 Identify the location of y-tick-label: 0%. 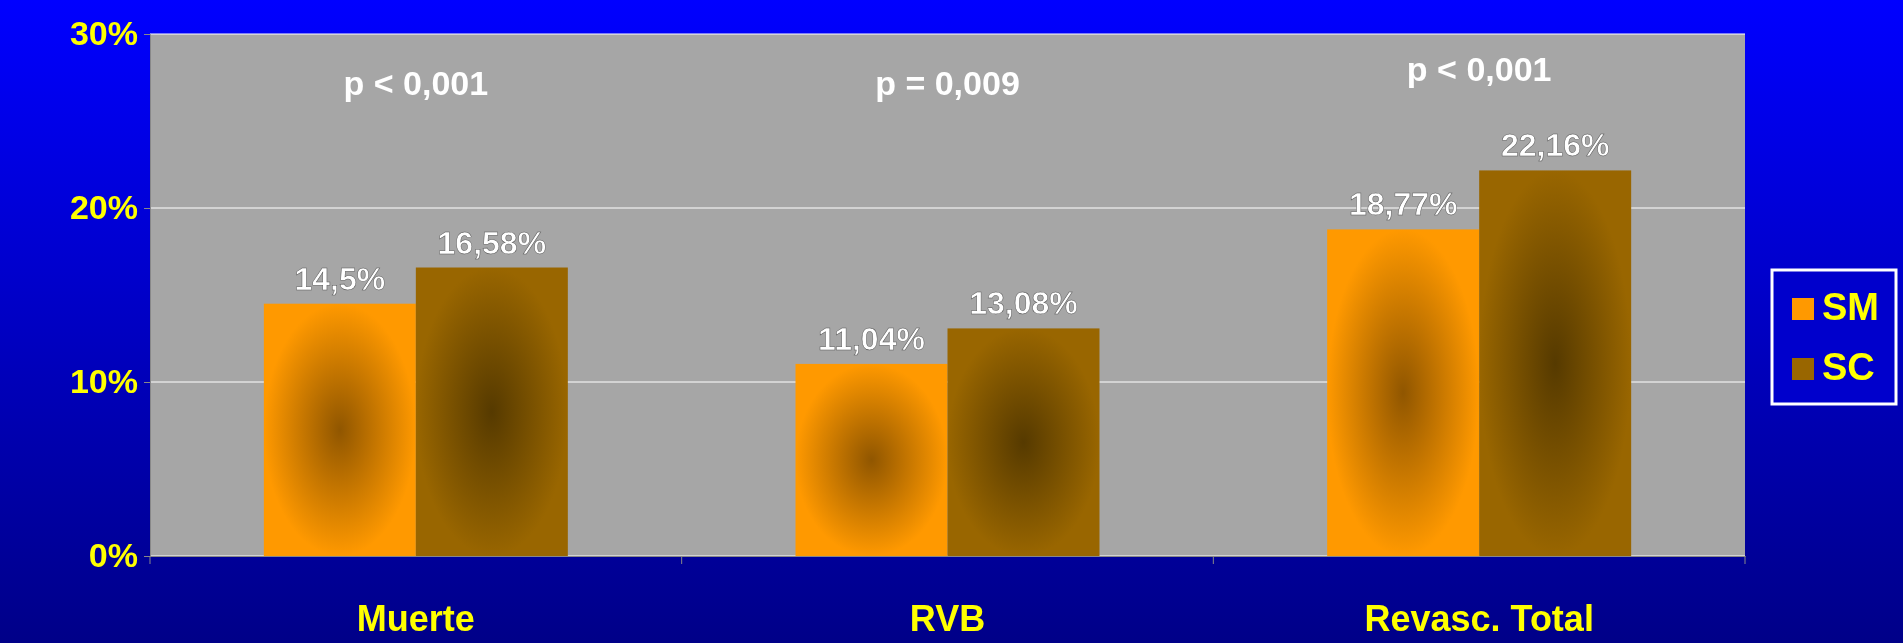
(113, 555).